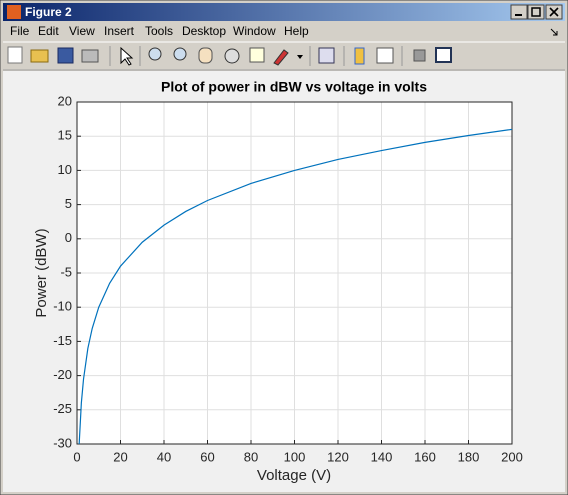 The image size is (568, 495). Describe the element at coordinates (180, 54) in the screenshot. I see `zoom-out-button` at that location.